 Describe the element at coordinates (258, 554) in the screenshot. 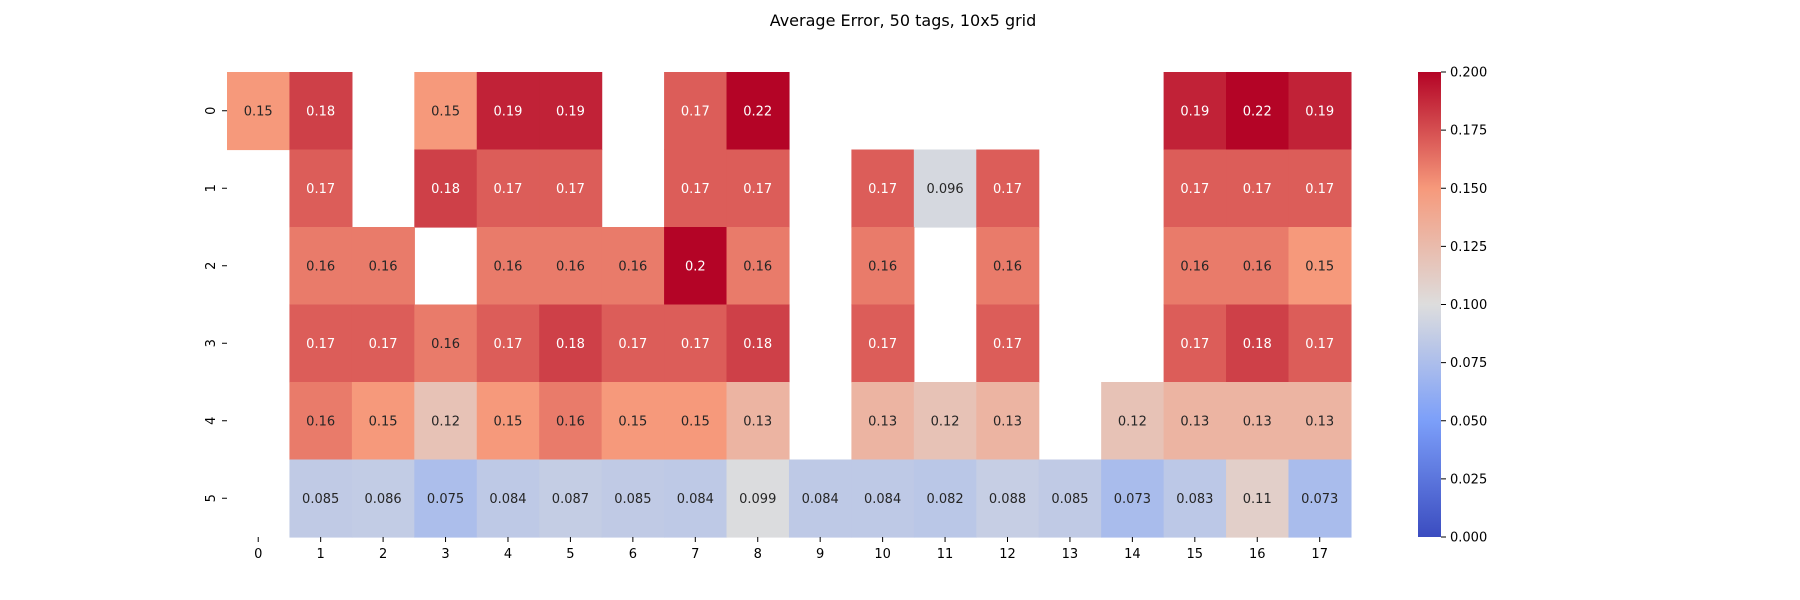

I see `x-tick-label: 0` at that location.